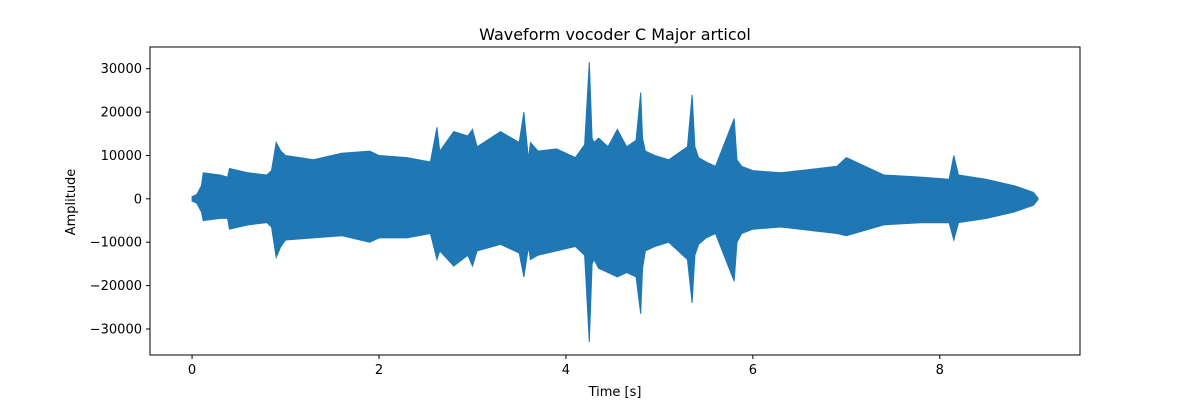 This screenshot has width=1200, height=400. Describe the element at coordinates (120, 199) in the screenshot. I see `y-axis-ticks: −30000 −20000 −10000 0 10000 20000 30000` at that location.